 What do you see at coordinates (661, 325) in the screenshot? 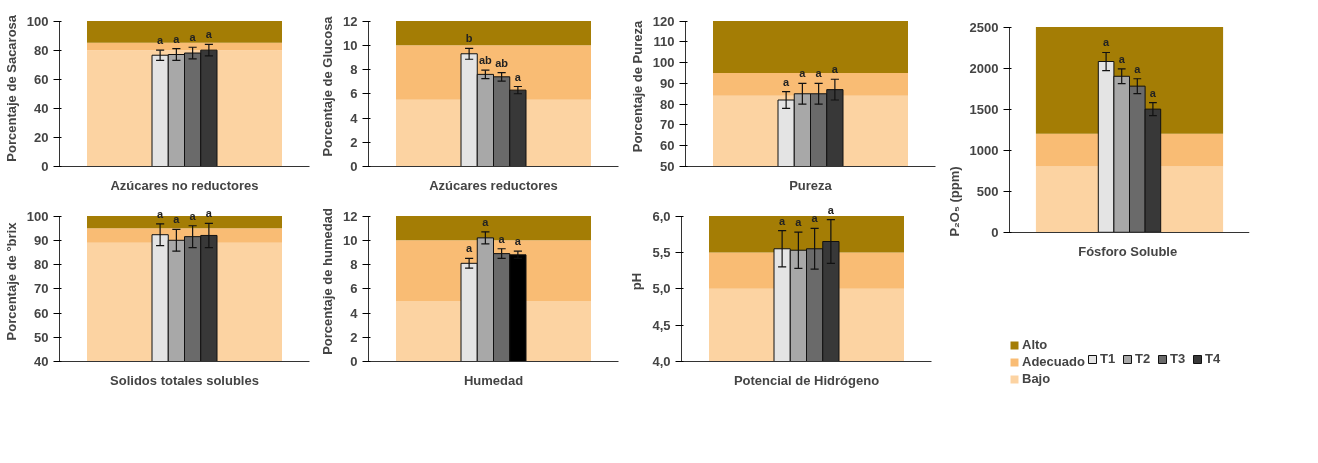
I see `y-tick-label: 4,5` at bounding box center [661, 325].